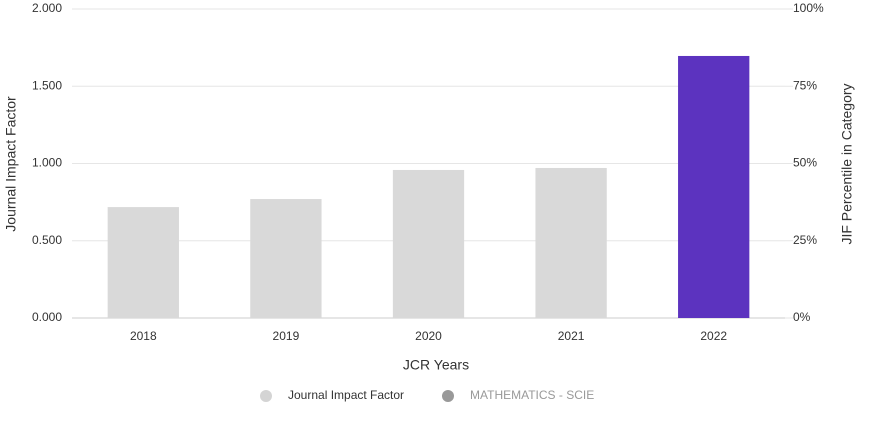 The height and width of the screenshot is (431, 876). I want to click on y2-tick-label: 25%, so click(805, 240).